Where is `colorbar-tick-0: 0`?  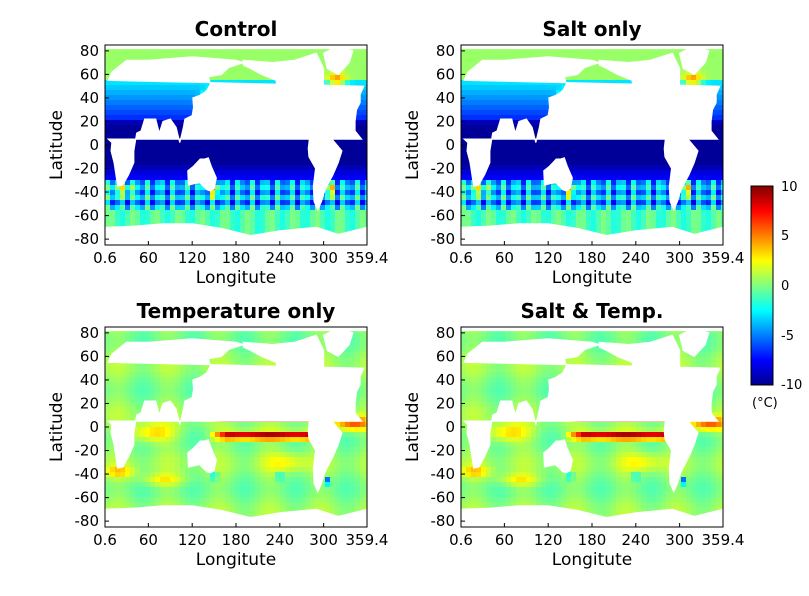 colorbar-tick-0: 0 is located at coordinates (785, 286).